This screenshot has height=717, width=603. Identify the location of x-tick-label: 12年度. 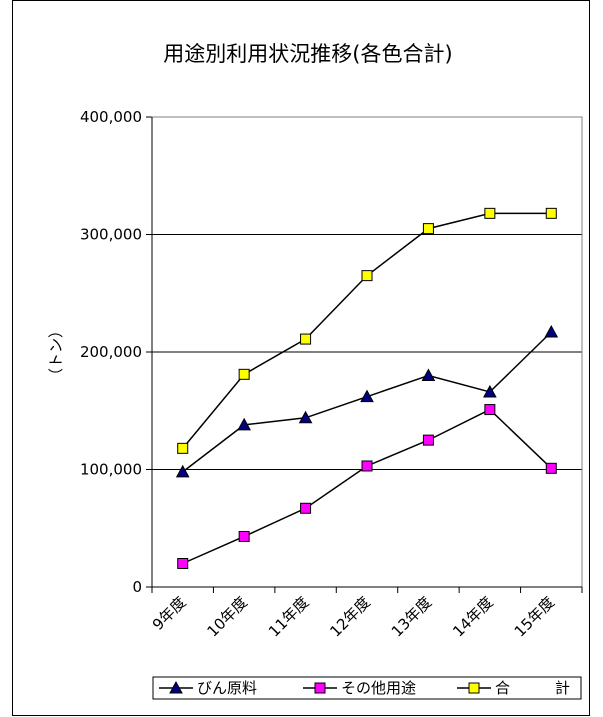
(349, 616).